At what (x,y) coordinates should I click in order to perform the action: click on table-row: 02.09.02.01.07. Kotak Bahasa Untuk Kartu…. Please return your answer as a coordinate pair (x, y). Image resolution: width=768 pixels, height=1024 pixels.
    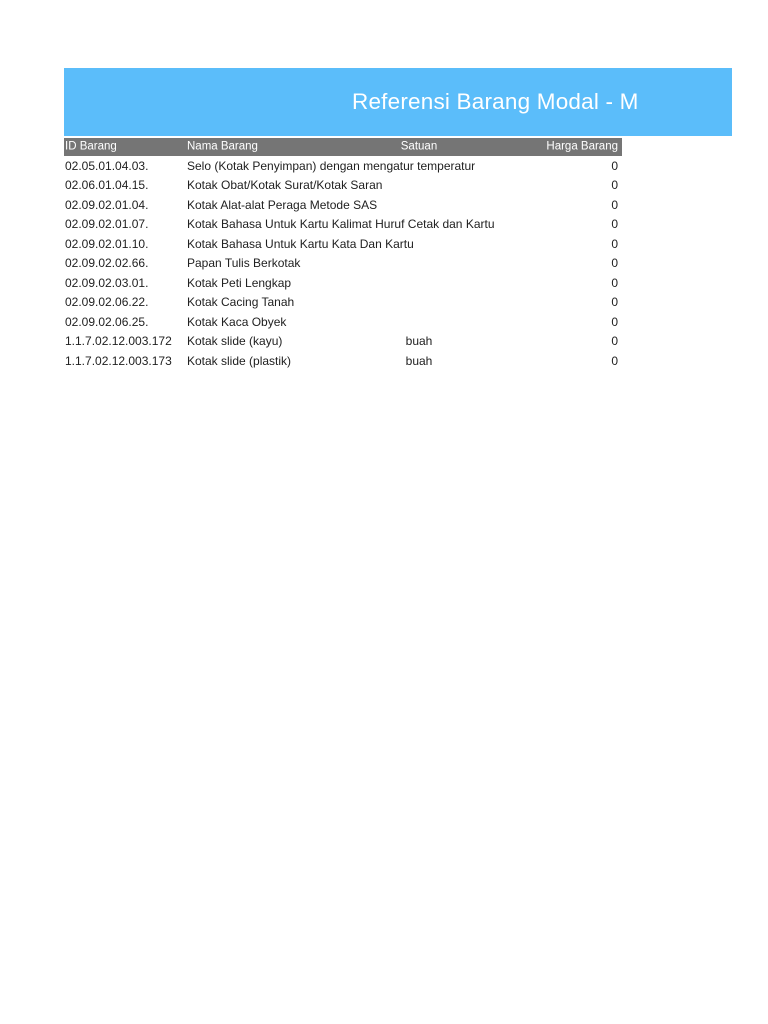
    Looking at the image, I should click on (343, 225).